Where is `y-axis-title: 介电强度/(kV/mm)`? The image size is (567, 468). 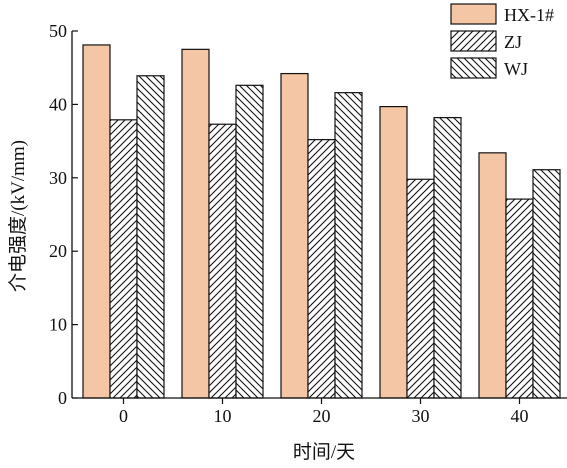 y-axis-title: 介电强度/(kV/mm) is located at coordinates (18, 216).